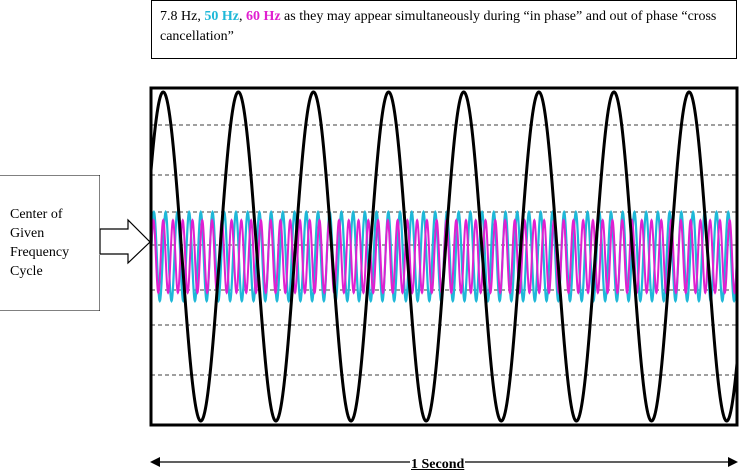 Image resolution: width=740 pixels, height=475 pixels. What do you see at coordinates (51, 243) in the screenshot?
I see `center-cycle-label: Center of Given Frequency Cycle` at bounding box center [51, 243].